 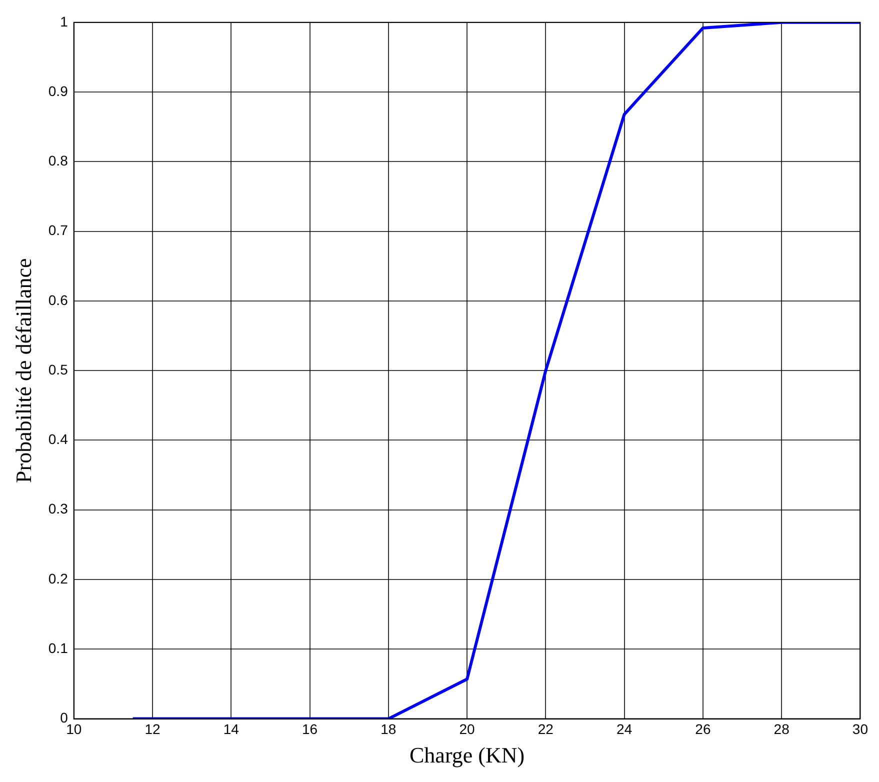 I want to click on y-tick-label: 0.7, so click(x=58, y=230).